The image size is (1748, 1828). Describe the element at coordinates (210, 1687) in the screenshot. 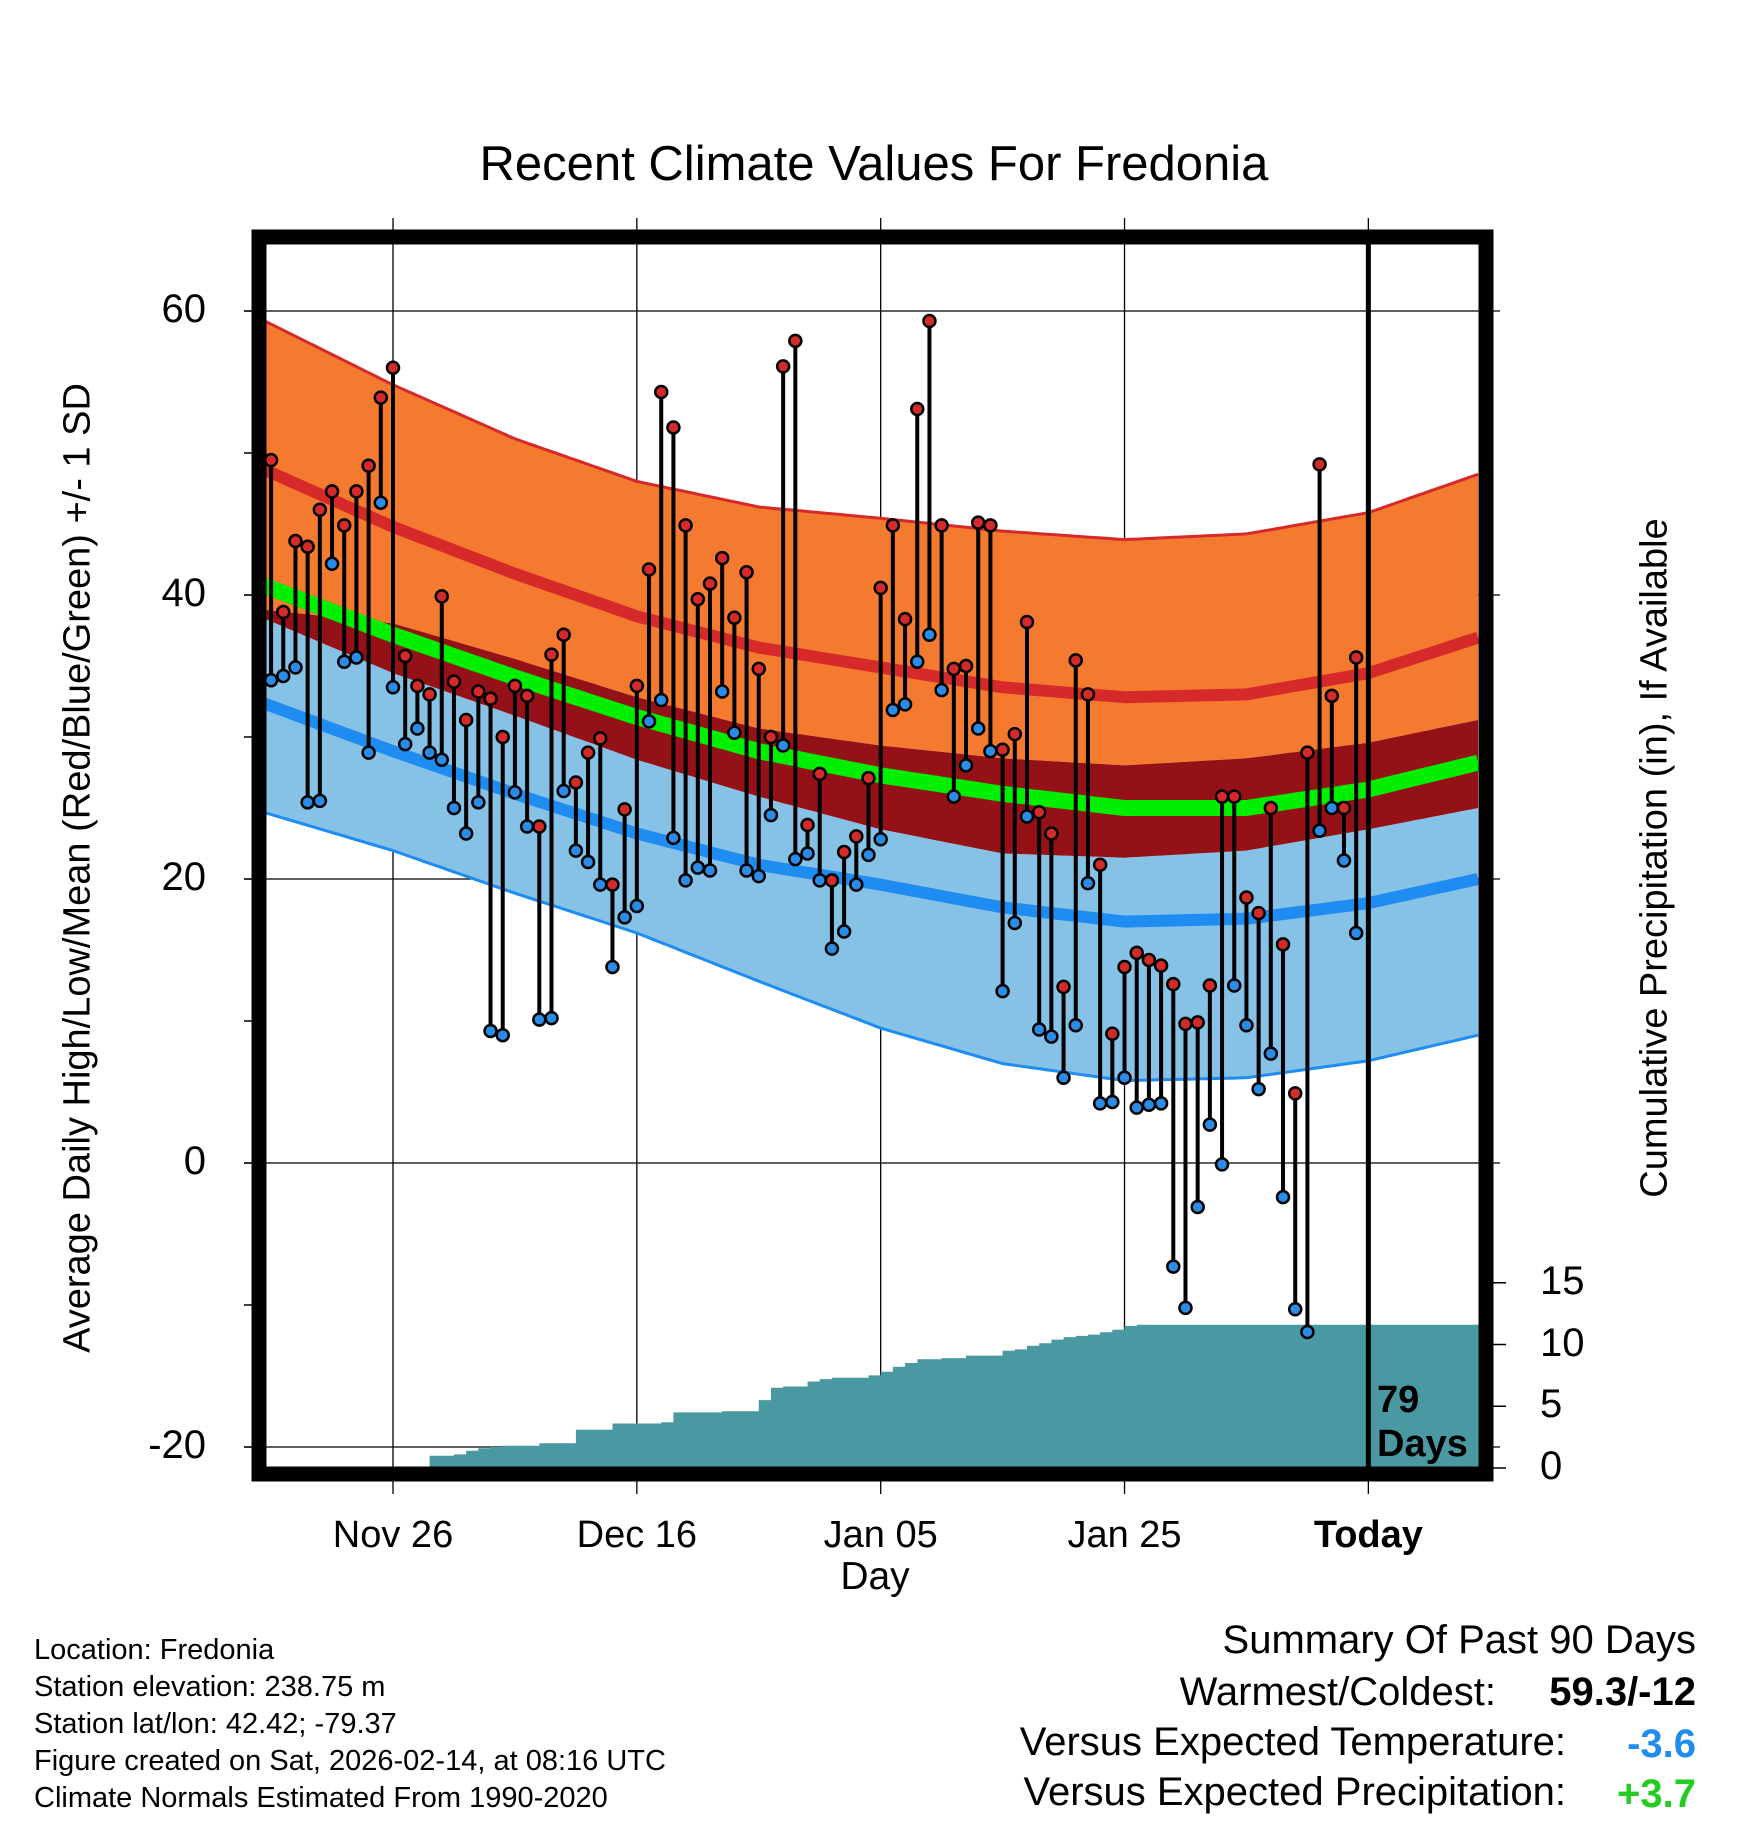

I see `meta-elevation: Station elevation: 238.75 m` at that location.